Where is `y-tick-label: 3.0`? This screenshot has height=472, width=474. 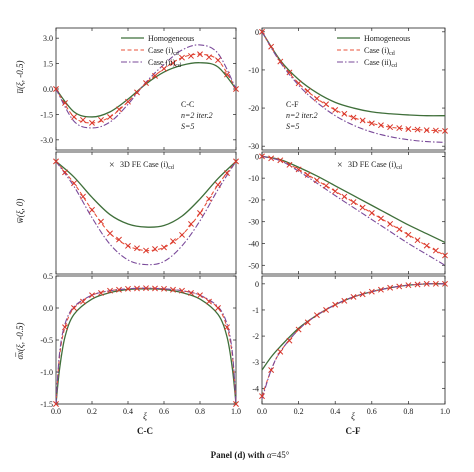
y-tick-label: 3.0 is located at coordinates (48, 38).